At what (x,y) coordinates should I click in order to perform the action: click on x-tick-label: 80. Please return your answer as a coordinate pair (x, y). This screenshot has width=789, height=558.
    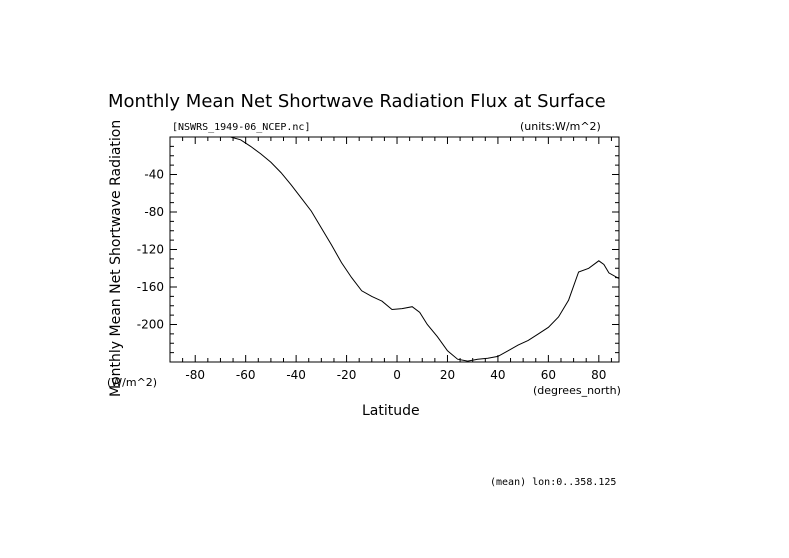
    Looking at the image, I should click on (598, 375).